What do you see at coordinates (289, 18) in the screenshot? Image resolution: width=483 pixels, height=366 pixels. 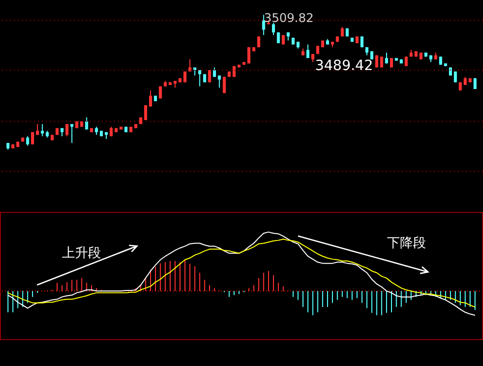 I see `annotation: 3509.82` at bounding box center [289, 18].